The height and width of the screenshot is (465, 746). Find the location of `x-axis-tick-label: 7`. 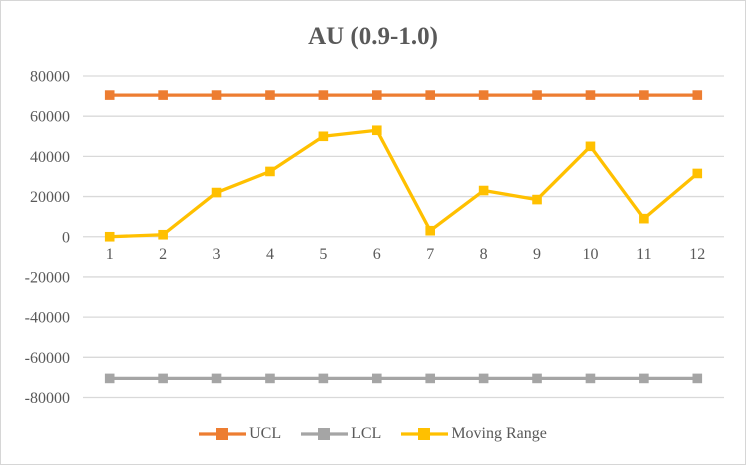

x-axis-tick-label: 7 is located at coordinates (430, 254).